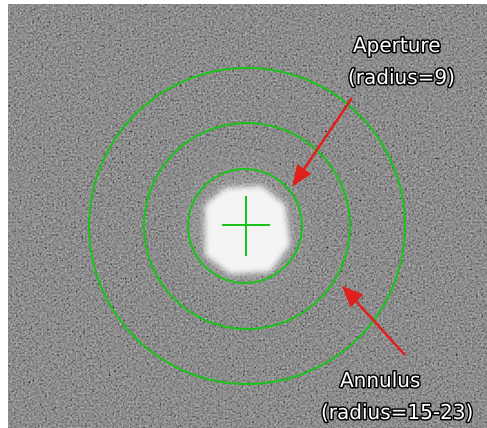 Image resolution: width=487 pixels, height=428 pixels. What do you see at coordinates (247, 230) in the screenshot?
I see `star-core` at bounding box center [247, 230].